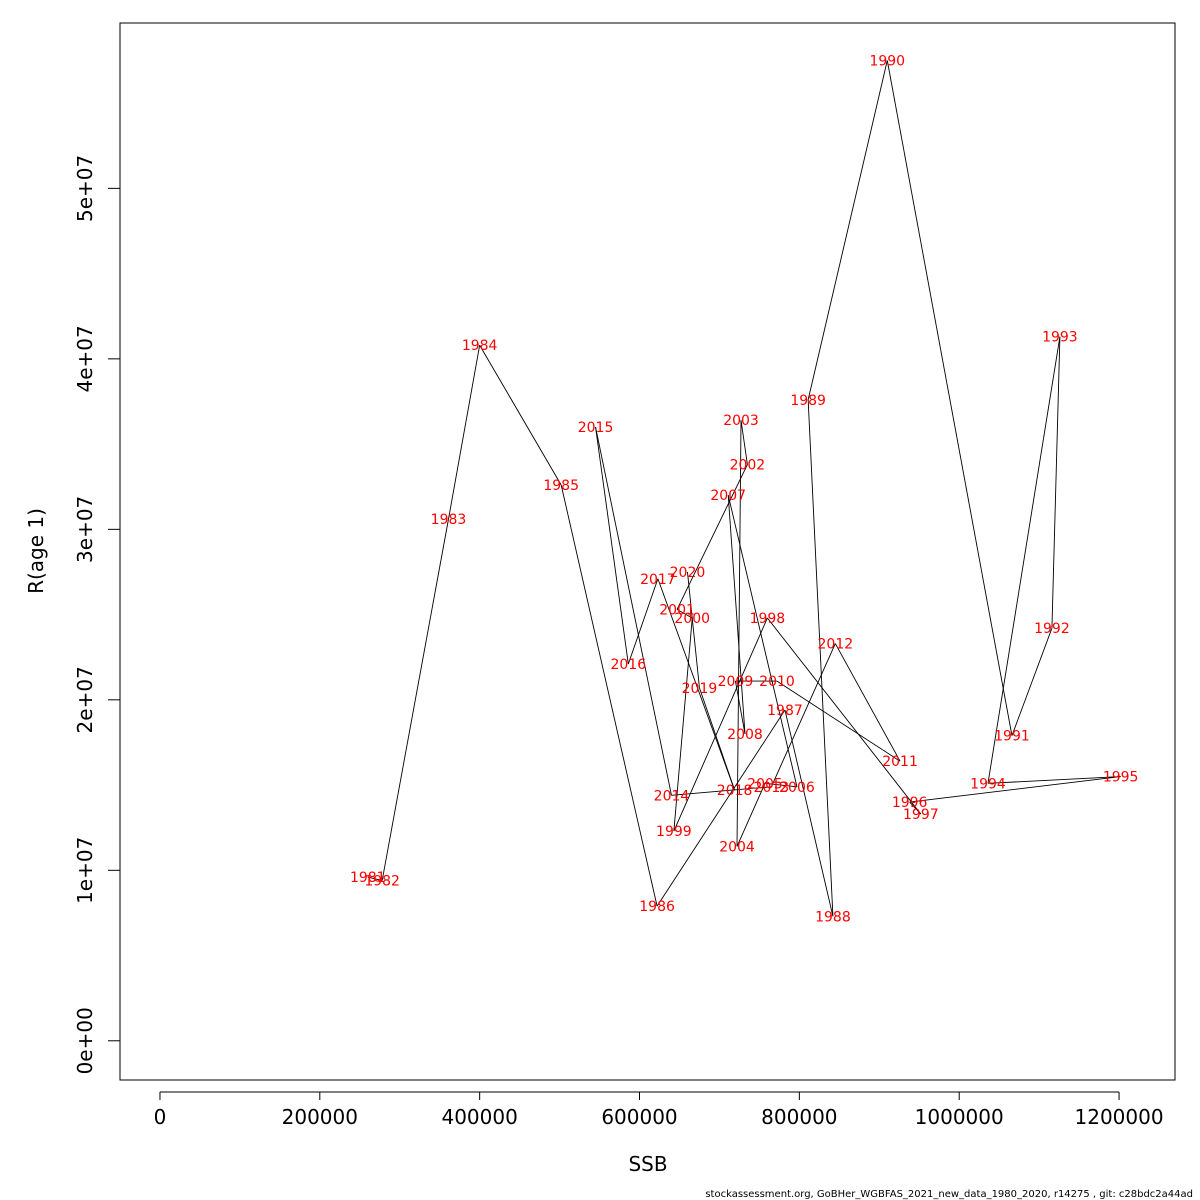  What do you see at coordinates (382, 882) in the screenshot?
I see `point-label-1982: 1982` at bounding box center [382, 882].